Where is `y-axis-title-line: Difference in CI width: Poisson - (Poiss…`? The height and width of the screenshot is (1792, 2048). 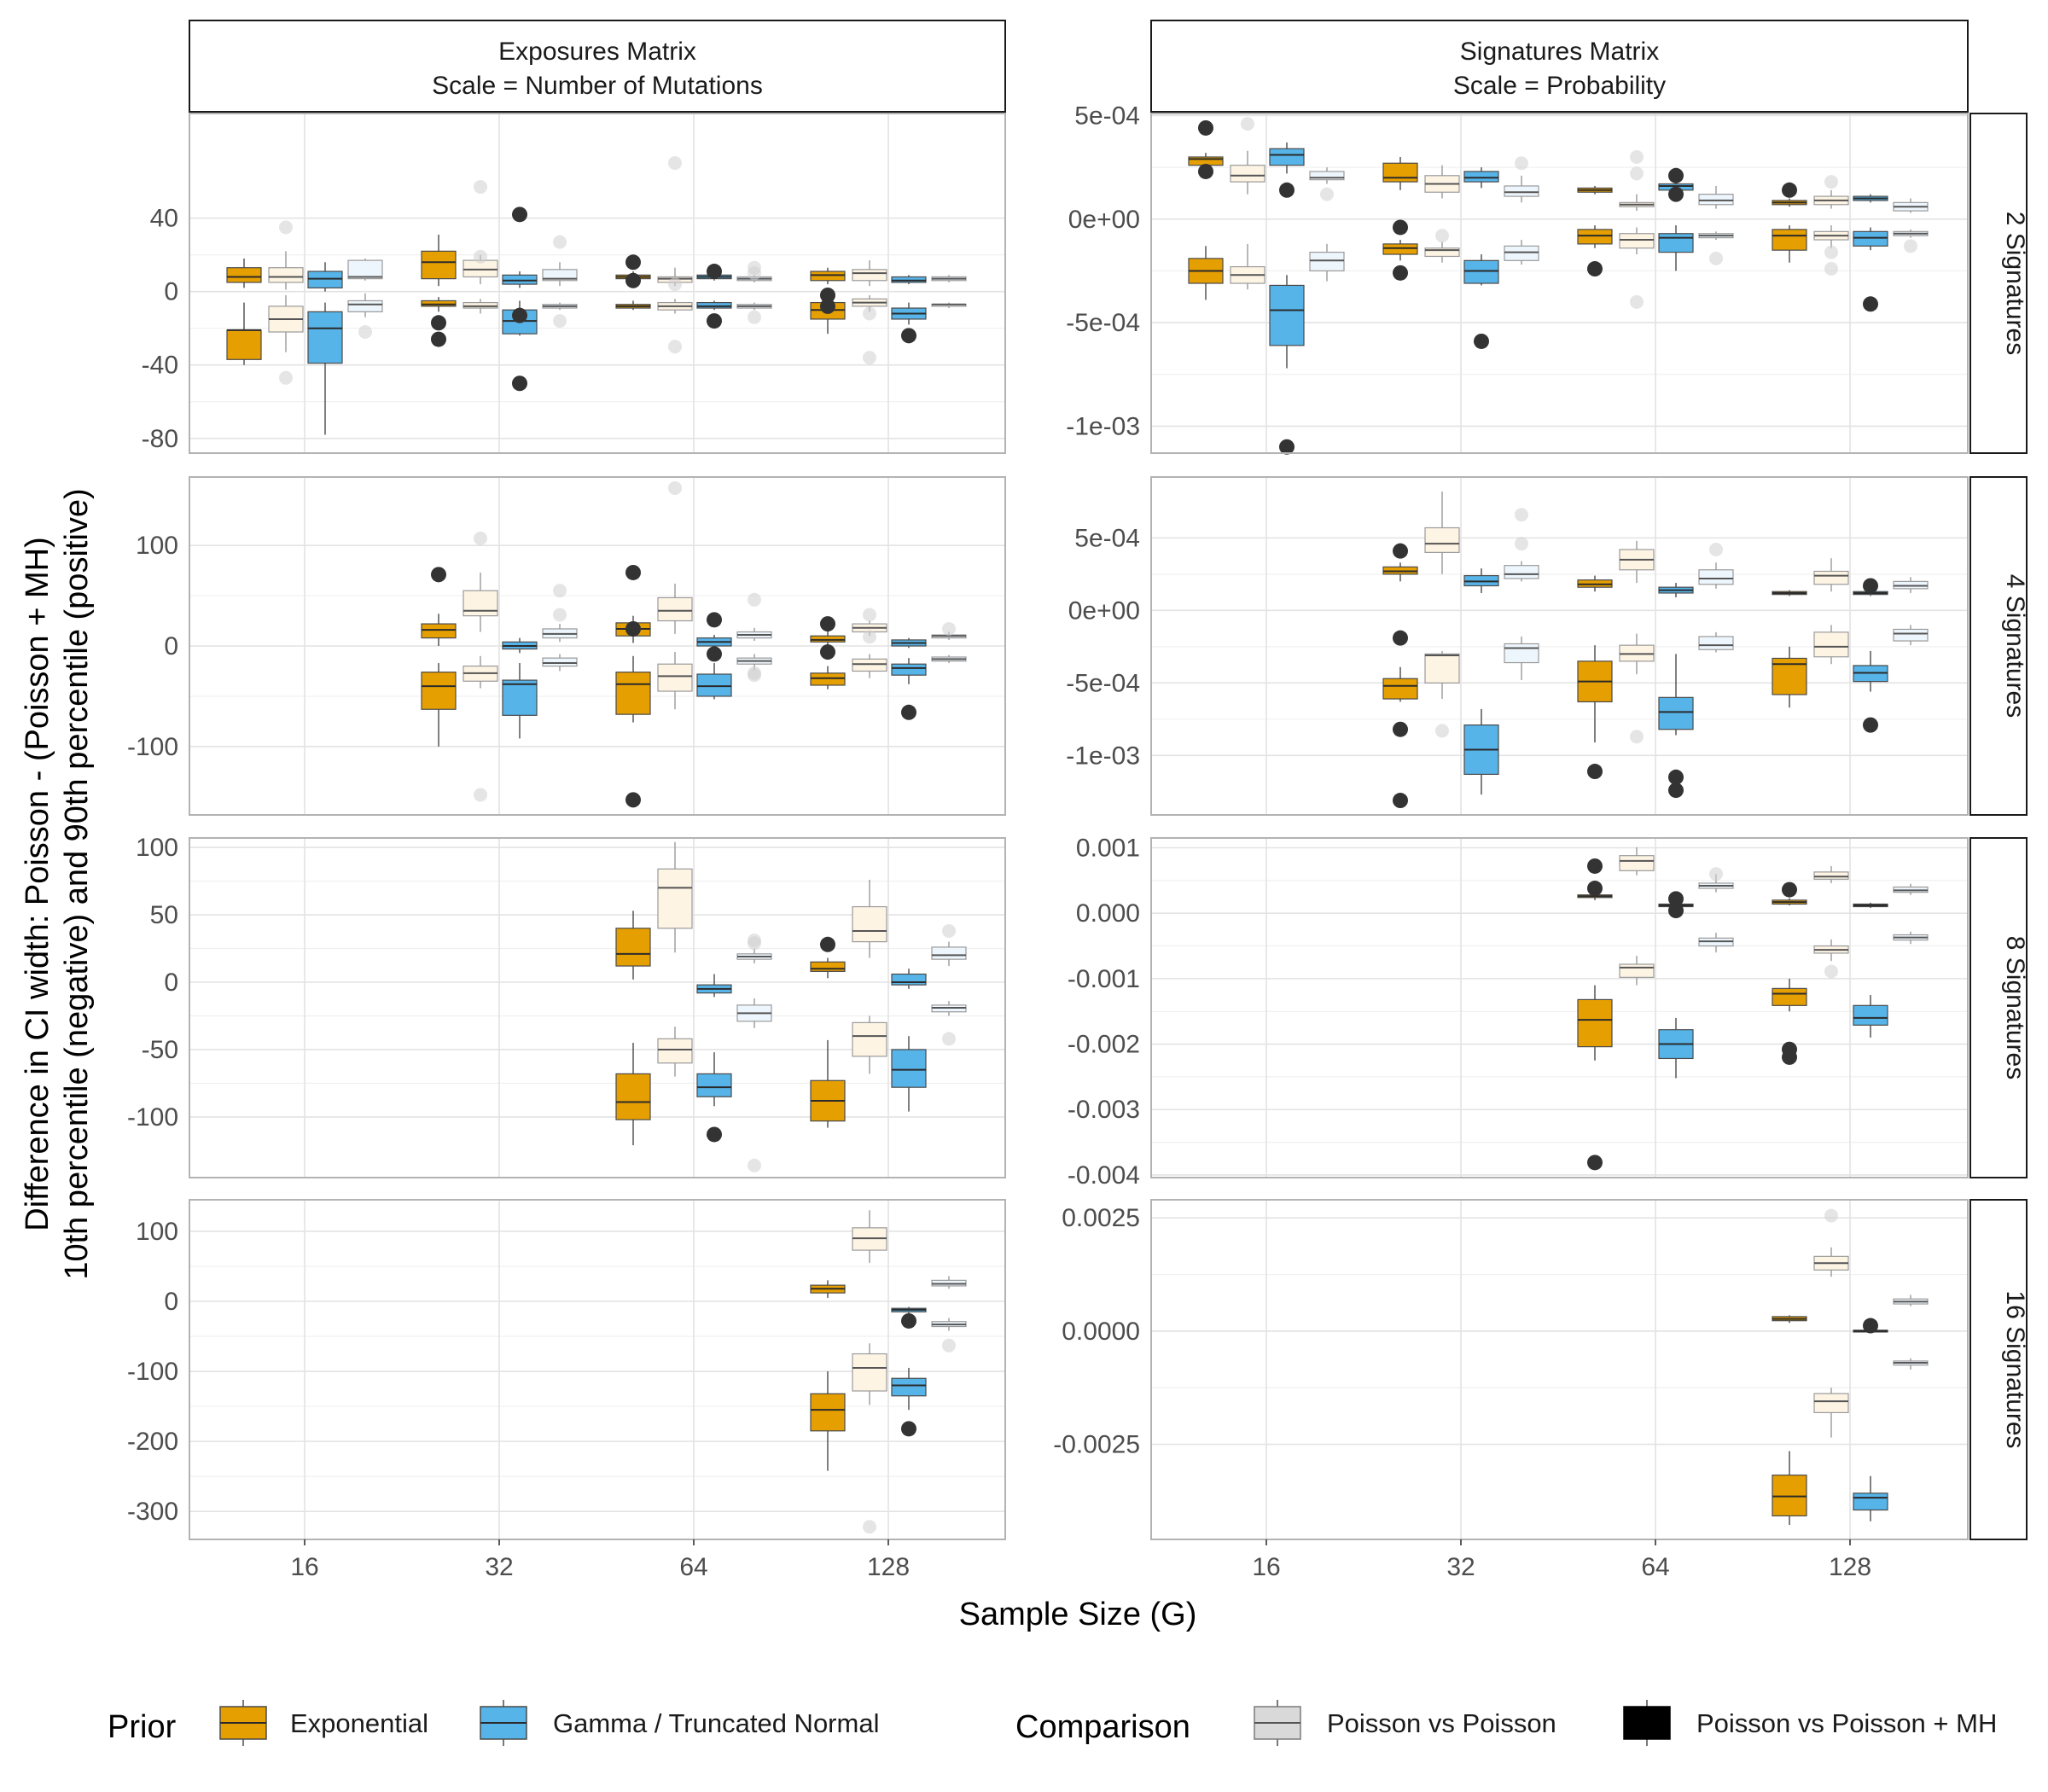 y-axis-title-line: Difference in CI width: Poisson - (Poiss… is located at coordinates (37, 884).